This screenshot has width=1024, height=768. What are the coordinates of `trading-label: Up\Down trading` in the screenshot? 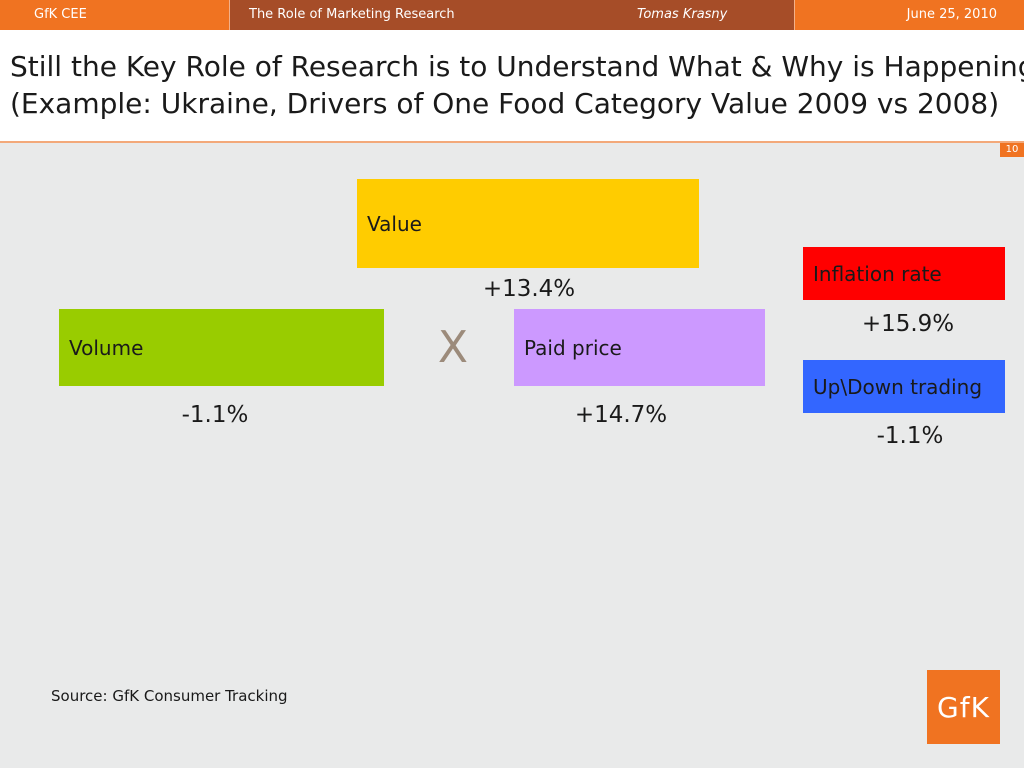 It's located at (898, 386).